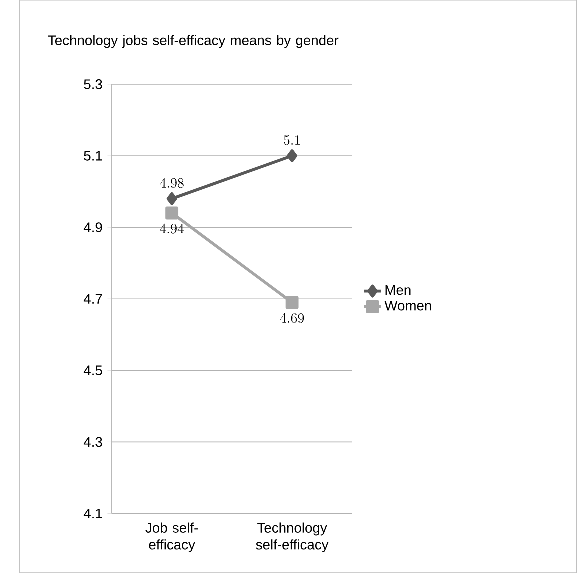 The height and width of the screenshot is (573, 577). I want to click on y-tick-label: 4.9, so click(93, 227).